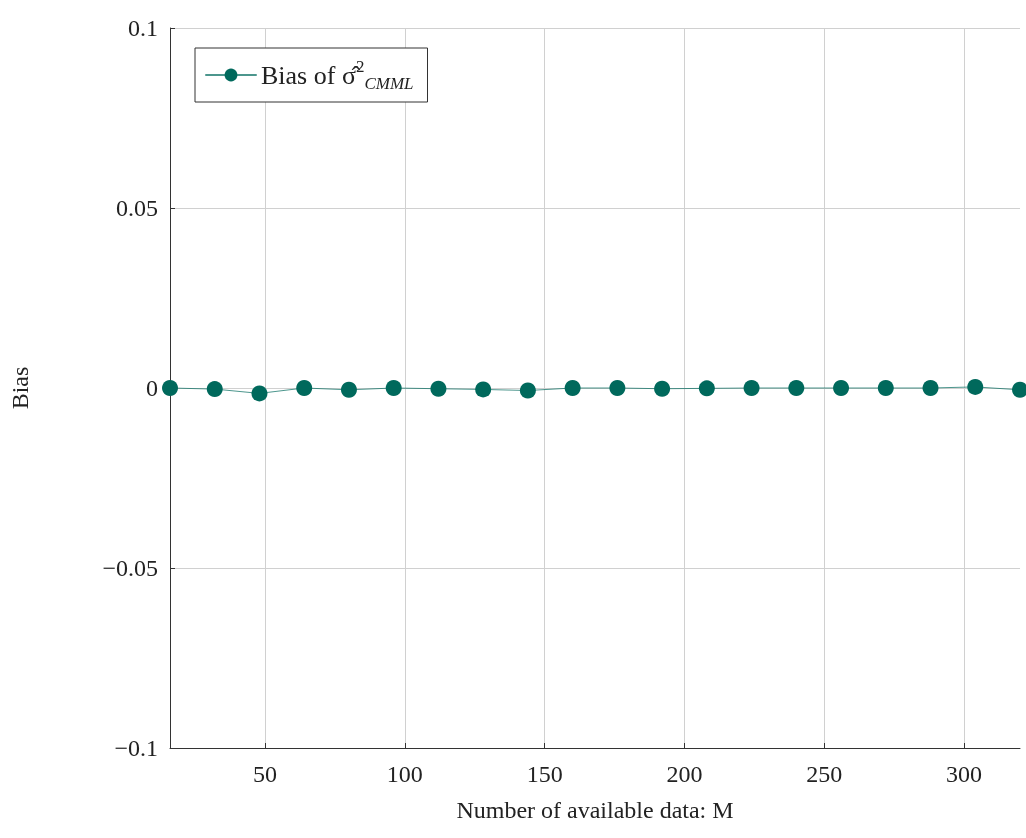 This screenshot has height=838, width=1026. Describe the element at coordinates (964, 774) in the screenshot. I see `x-tick-label: 300` at that location.